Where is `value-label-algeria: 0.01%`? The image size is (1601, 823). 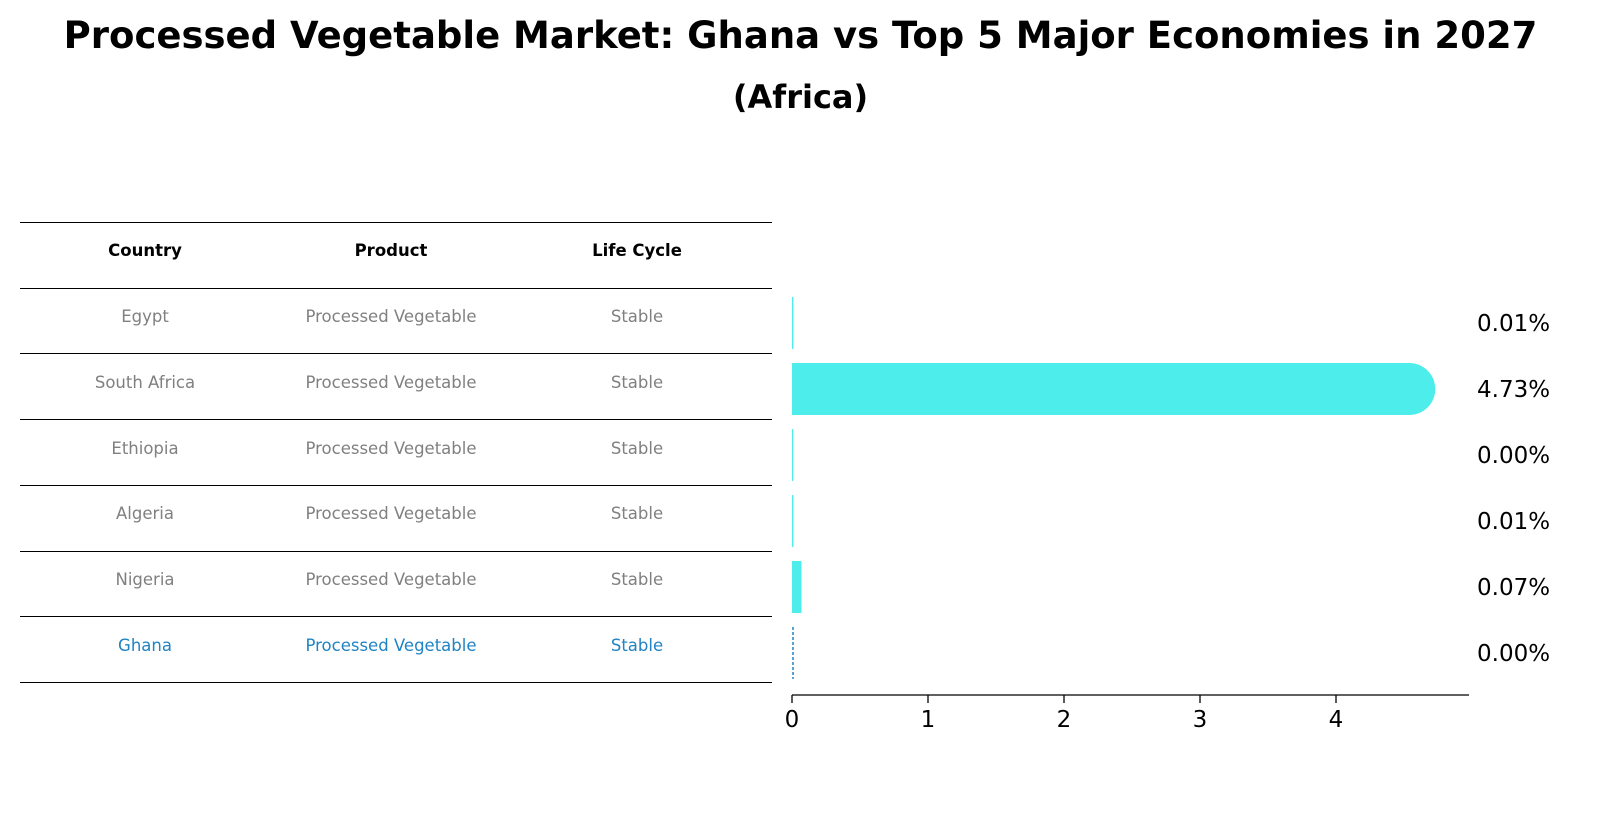 value-label-algeria: 0.01% is located at coordinates (1513, 522).